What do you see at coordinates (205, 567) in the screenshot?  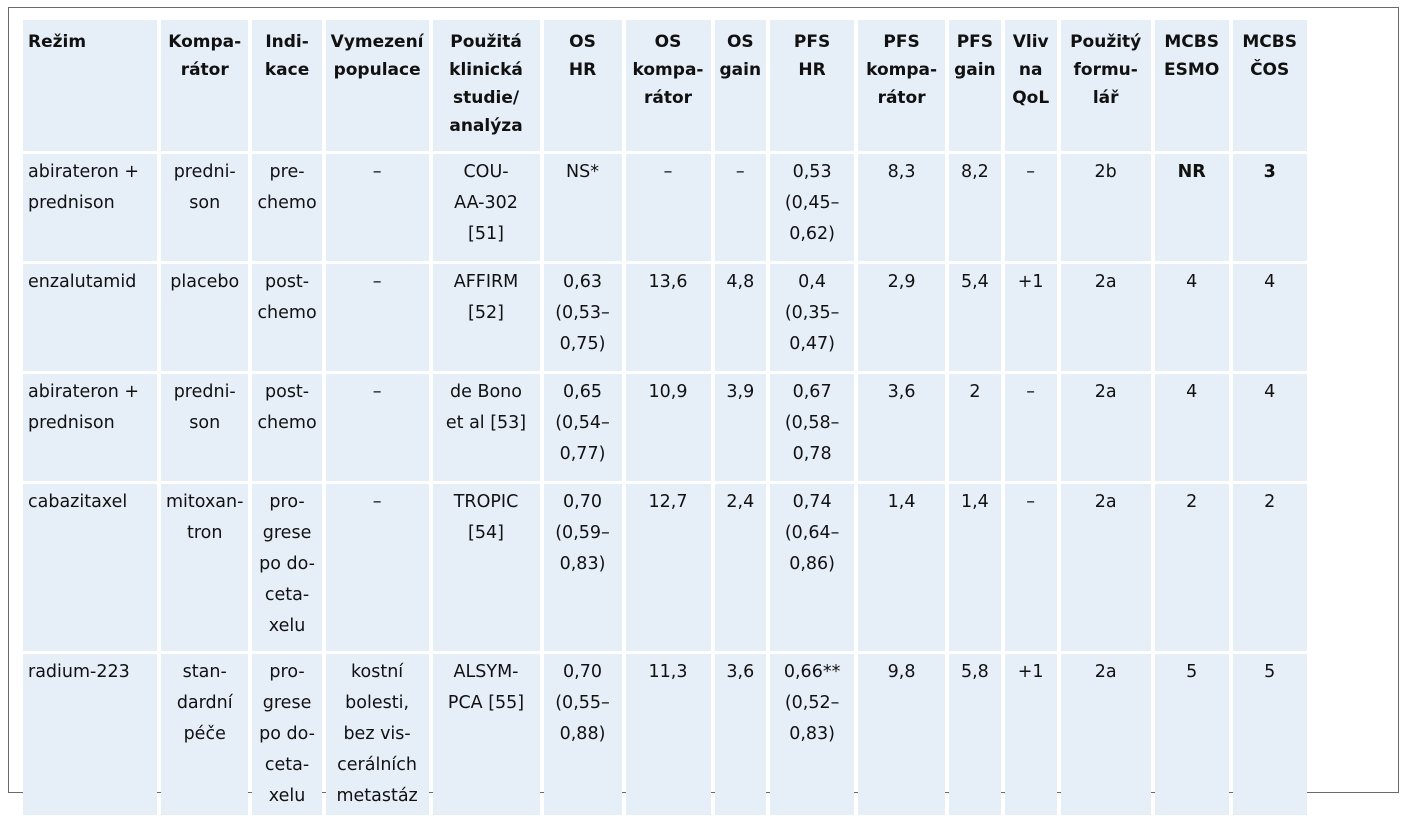 I see `table-cell: mitoxan-tron` at bounding box center [205, 567].